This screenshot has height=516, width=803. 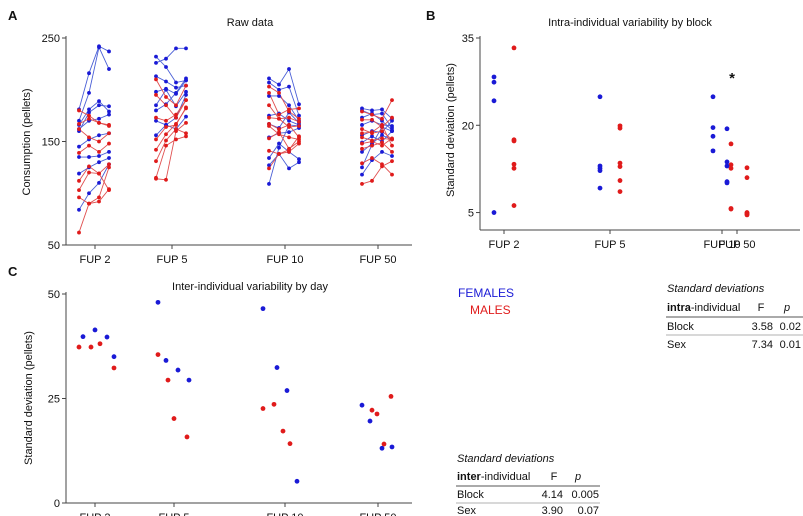 What do you see at coordinates (490, 310) in the screenshot?
I see `legend-males: MALES` at bounding box center [490, 310].